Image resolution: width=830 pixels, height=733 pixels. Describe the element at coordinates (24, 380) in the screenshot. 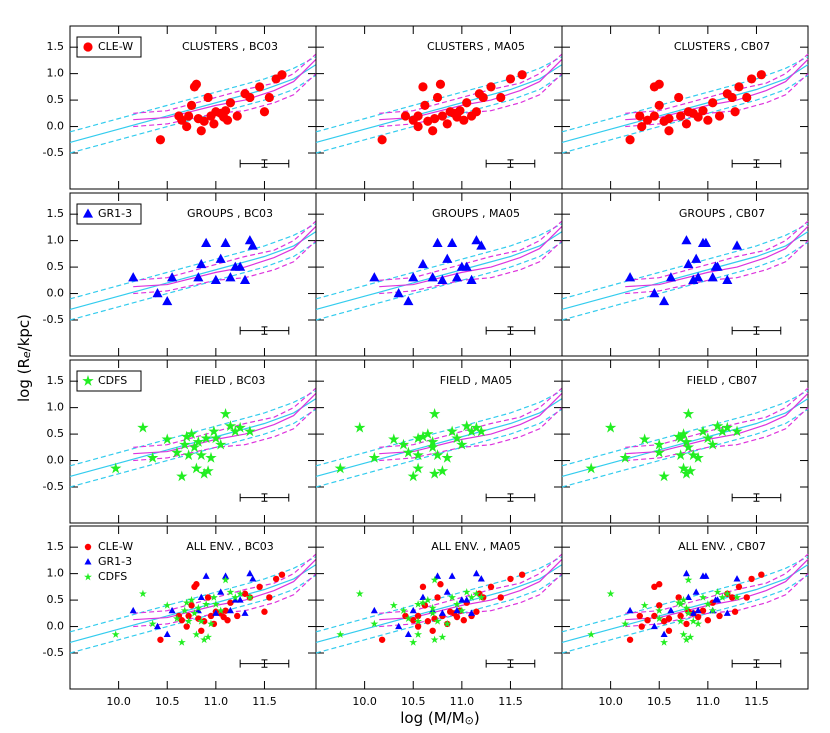

I see `y-label-part: log (R` at that location.